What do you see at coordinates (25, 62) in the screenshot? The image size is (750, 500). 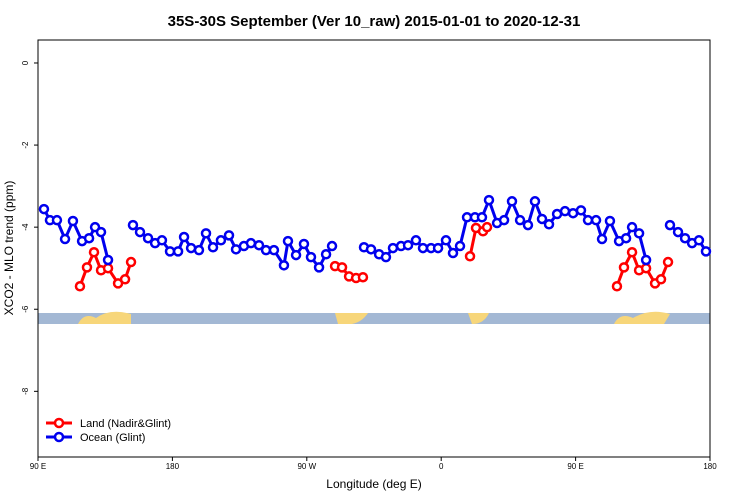 I see `y-tick-label: 0` at bounding box center [25, 62].